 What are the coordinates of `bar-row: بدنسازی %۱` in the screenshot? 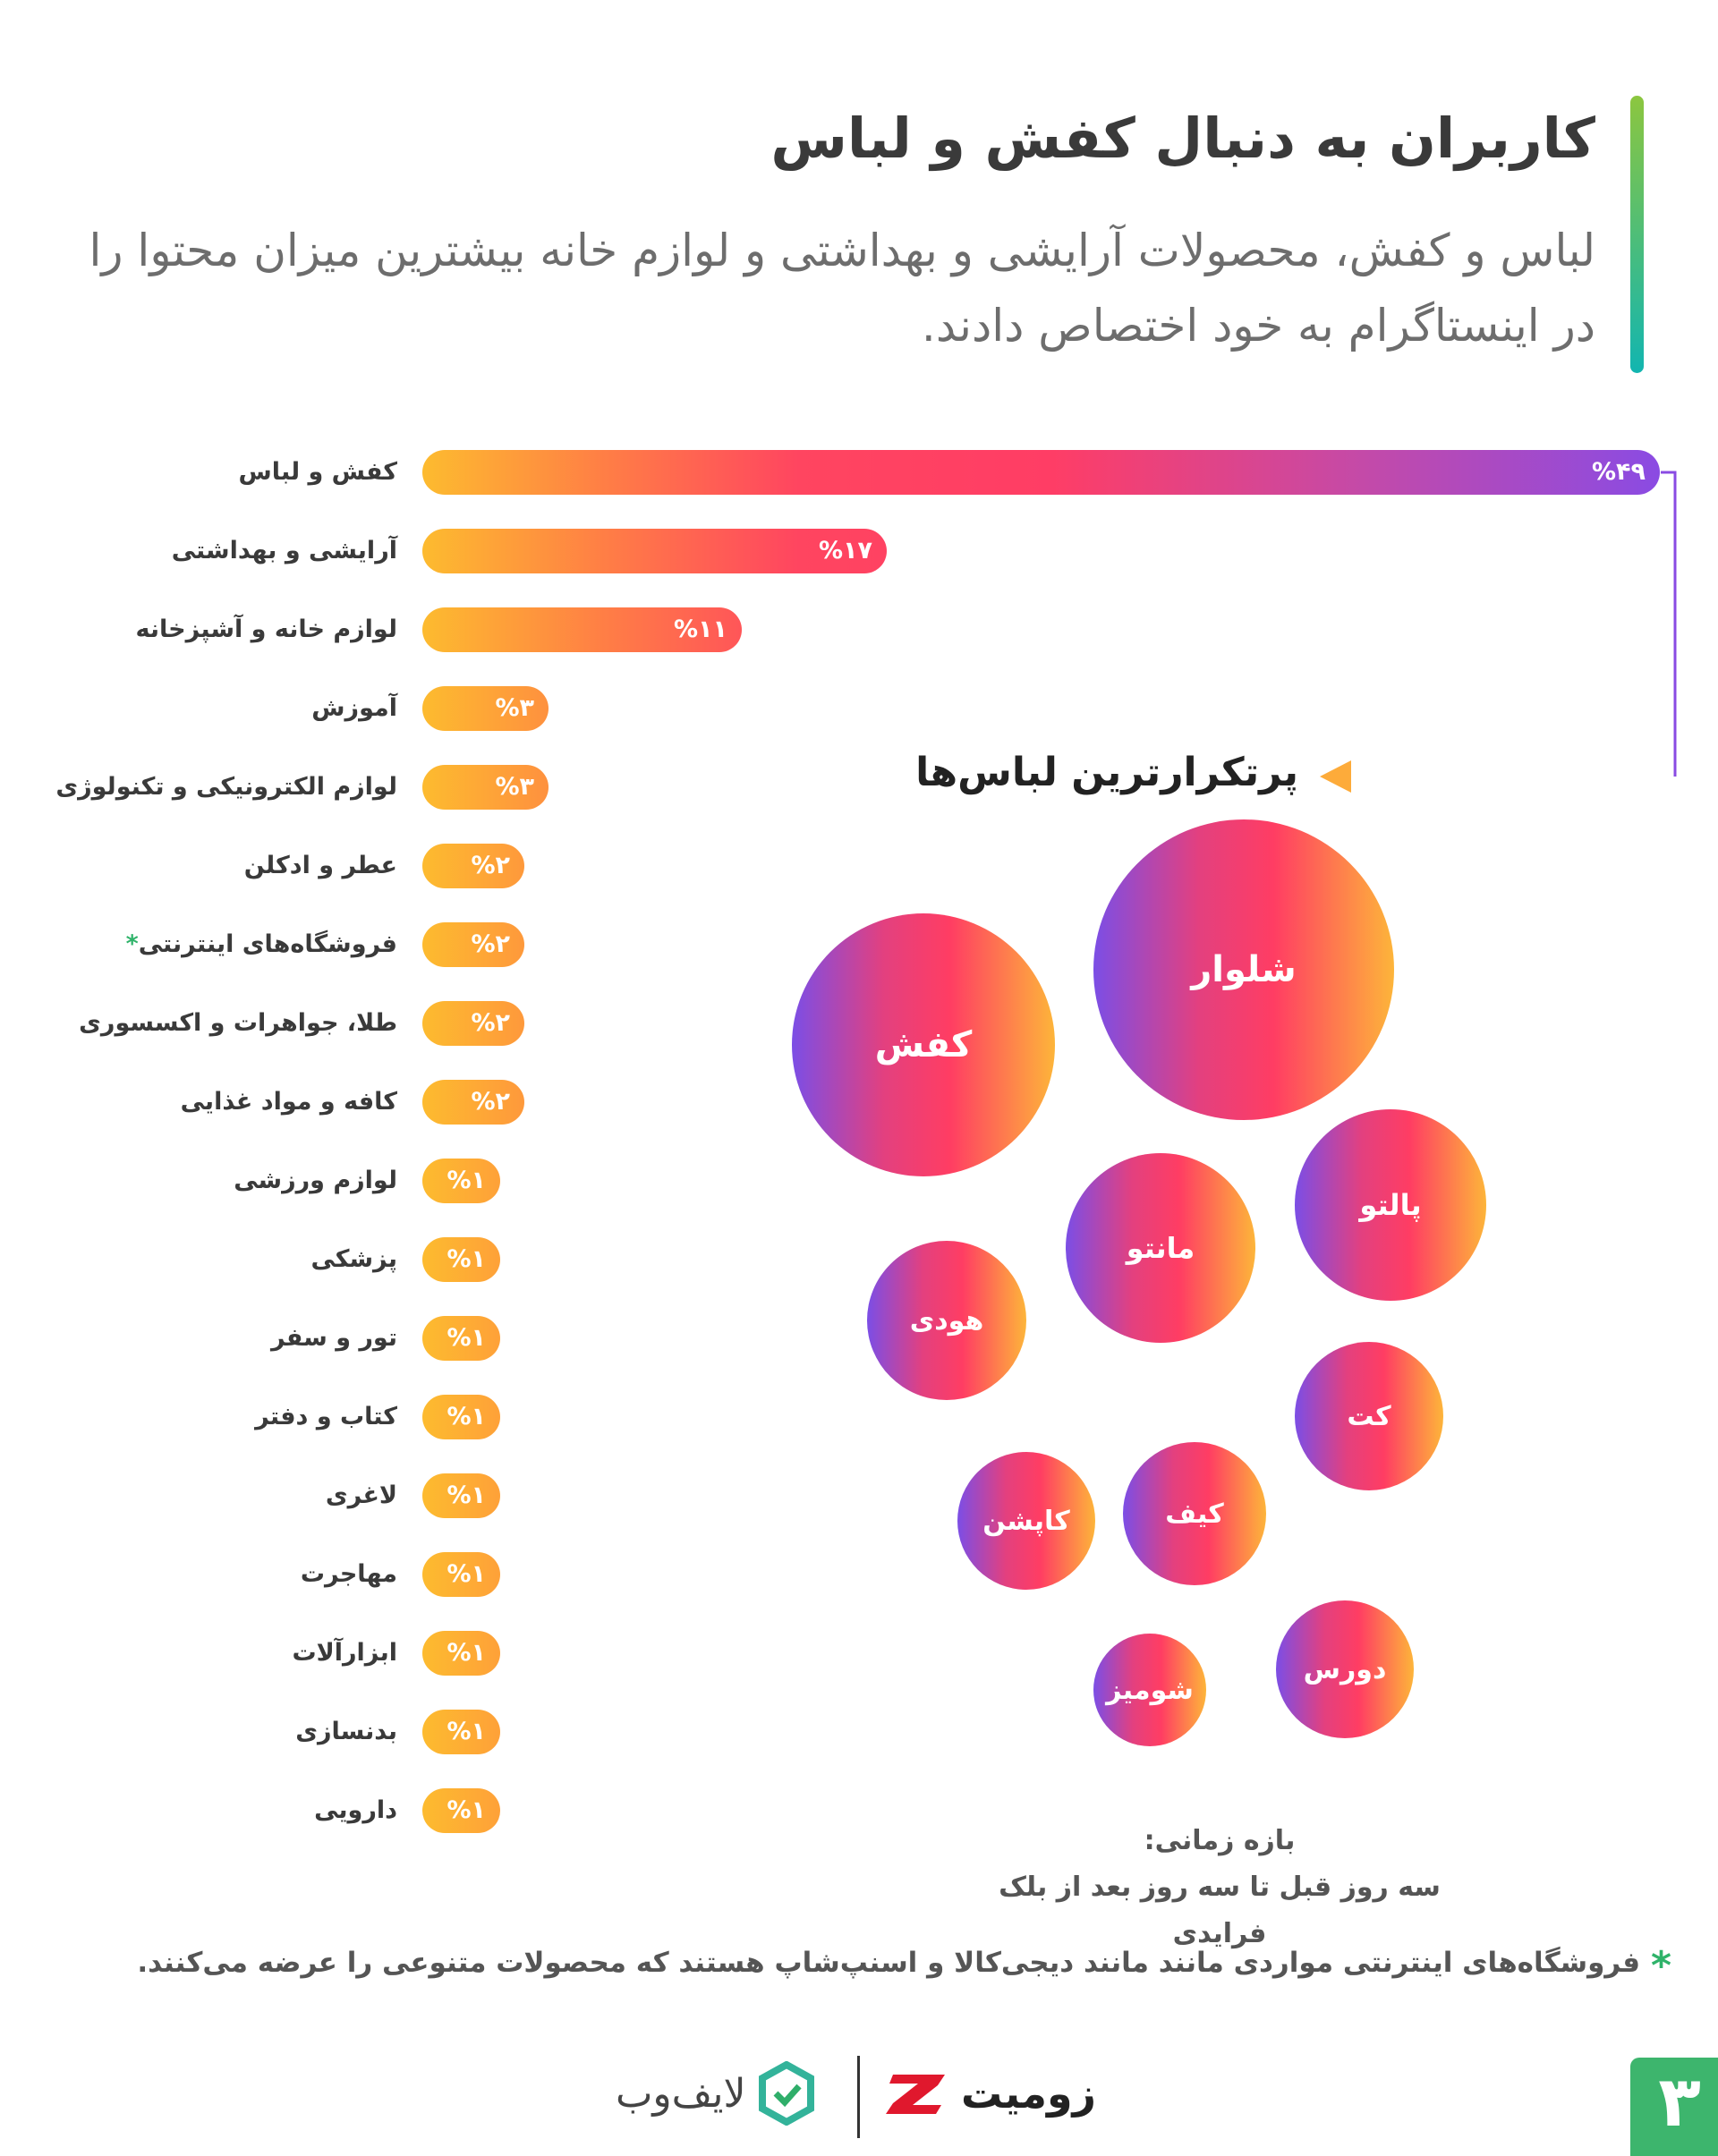 It's located at (859, 1732).